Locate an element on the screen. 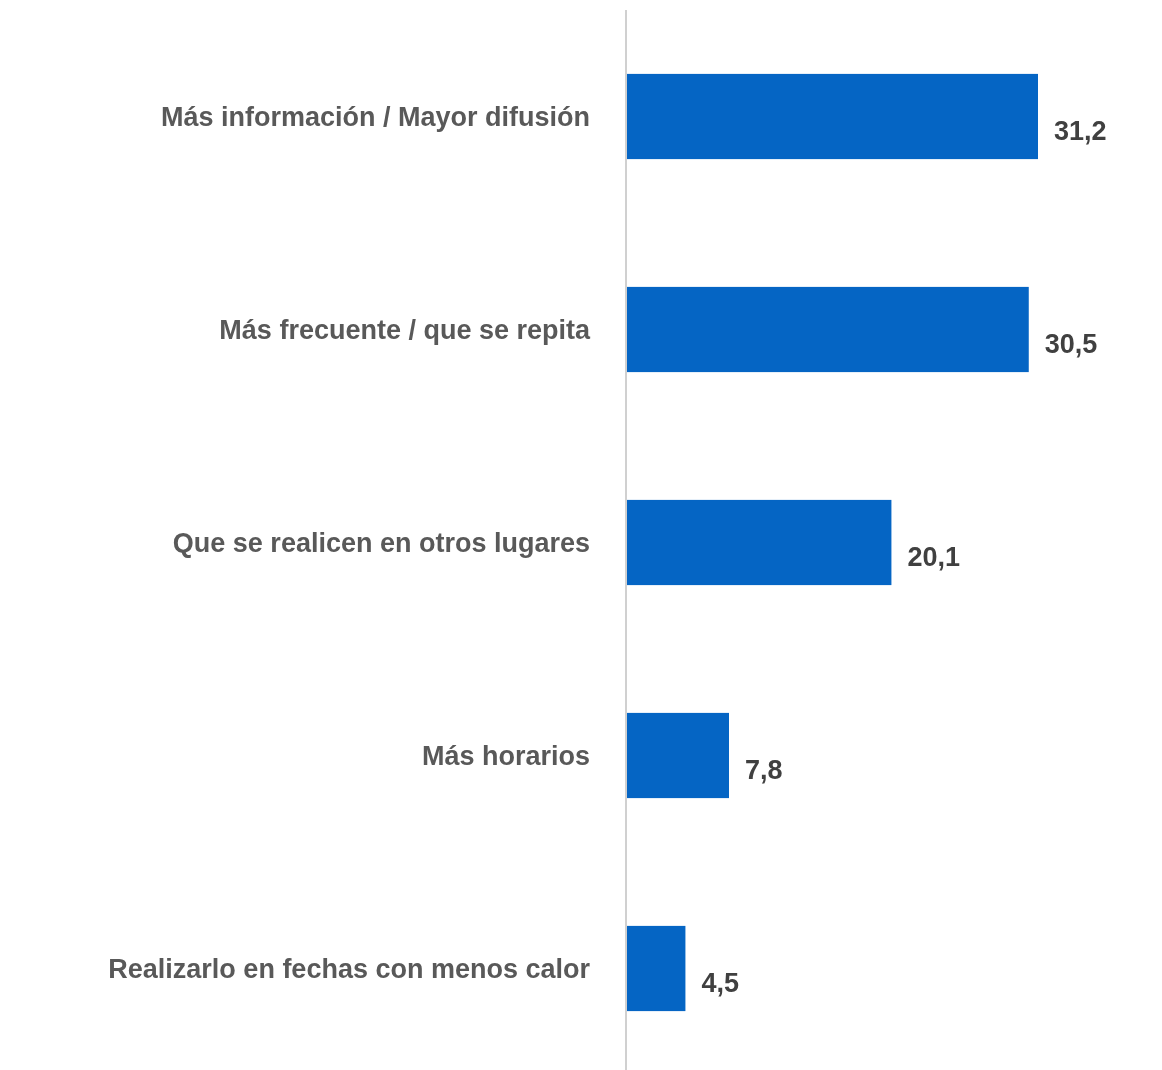 The height and width of the screenshot is (1070, 1162). y-tick-label: Que se realicen en otros lugares is located at coordinates (381, 542).